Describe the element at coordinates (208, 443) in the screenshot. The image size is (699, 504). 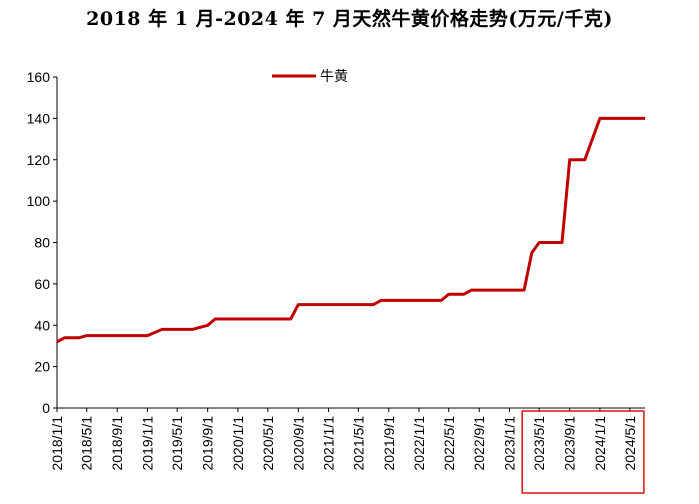
I see `x-tick-label: 2019/9/1` at that location.